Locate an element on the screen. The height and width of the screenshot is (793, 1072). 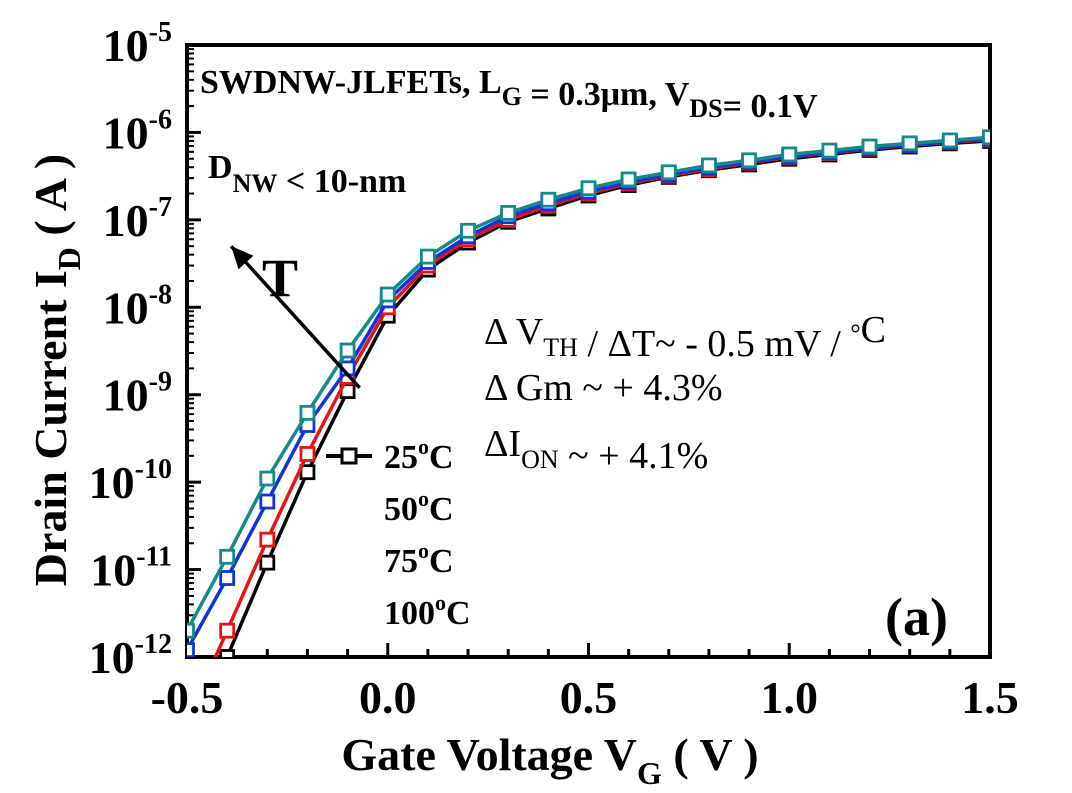
x-tick-label: -0.5 is located at coordinates (187, 697).